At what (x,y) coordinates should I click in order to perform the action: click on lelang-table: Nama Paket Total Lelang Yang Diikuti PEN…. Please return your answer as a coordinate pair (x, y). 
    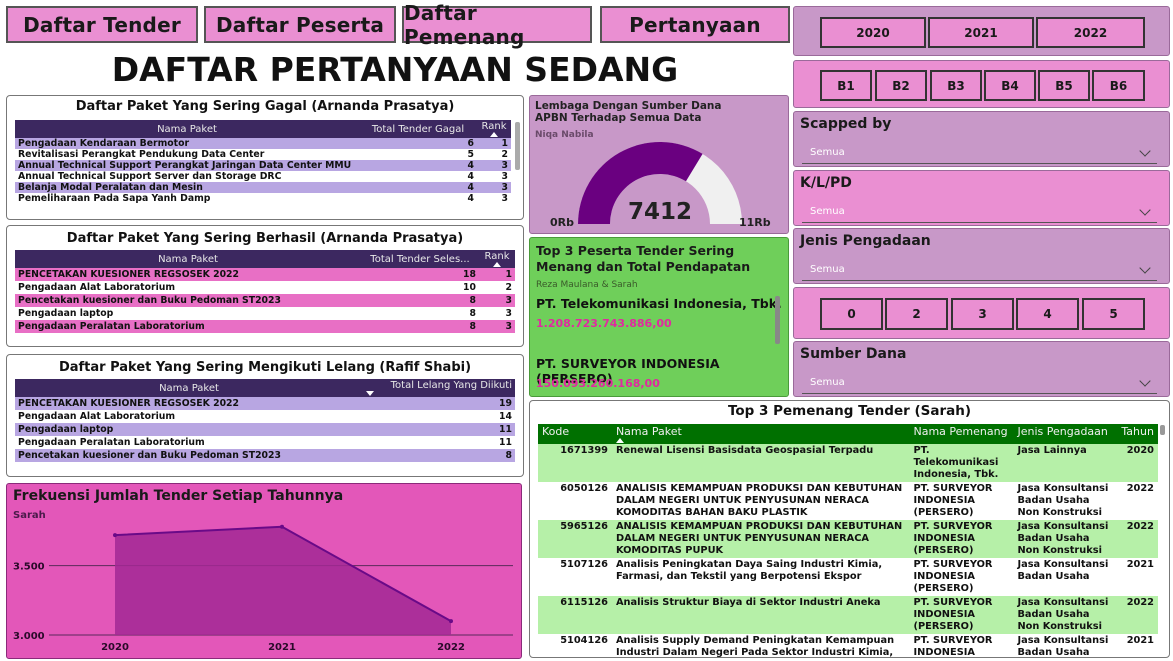
    Looking at the image, I should click on (265, 420).